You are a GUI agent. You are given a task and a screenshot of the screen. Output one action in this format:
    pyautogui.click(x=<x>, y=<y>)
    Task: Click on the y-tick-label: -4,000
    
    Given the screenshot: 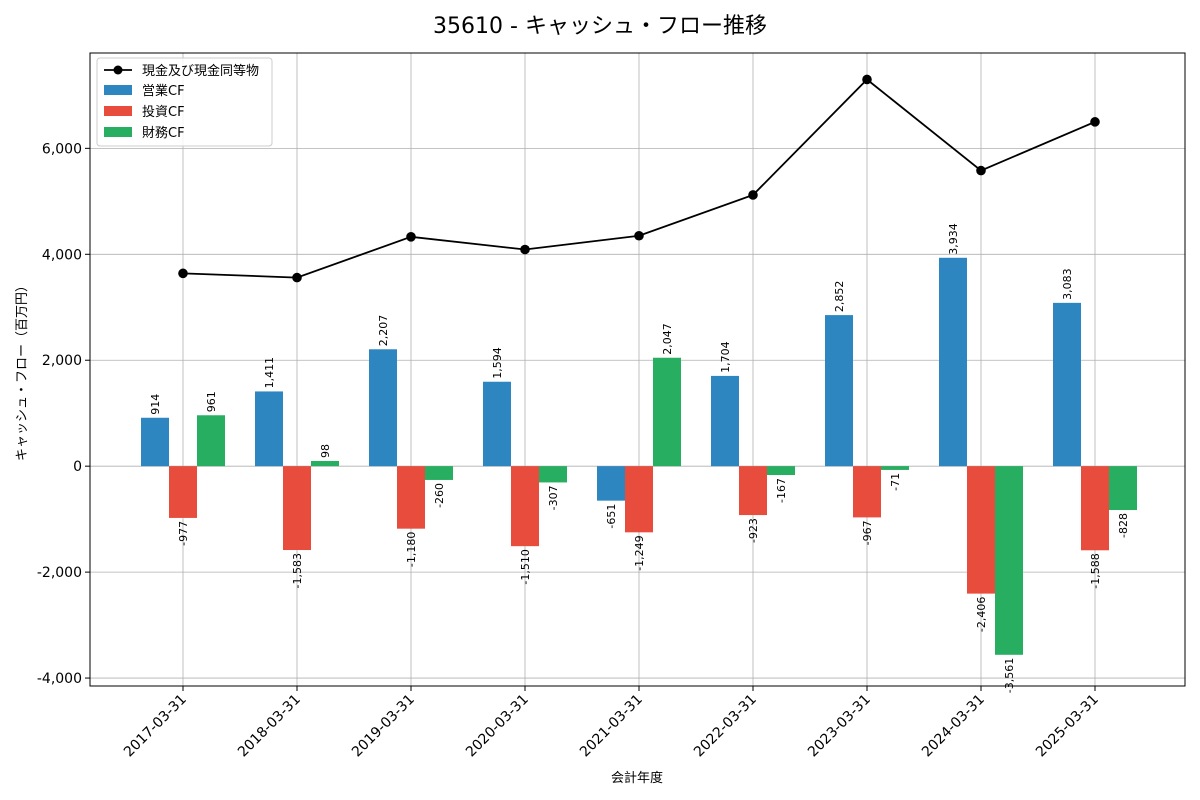 What is the action you would take?
    pyautogui.click(x=59, y=679)
    